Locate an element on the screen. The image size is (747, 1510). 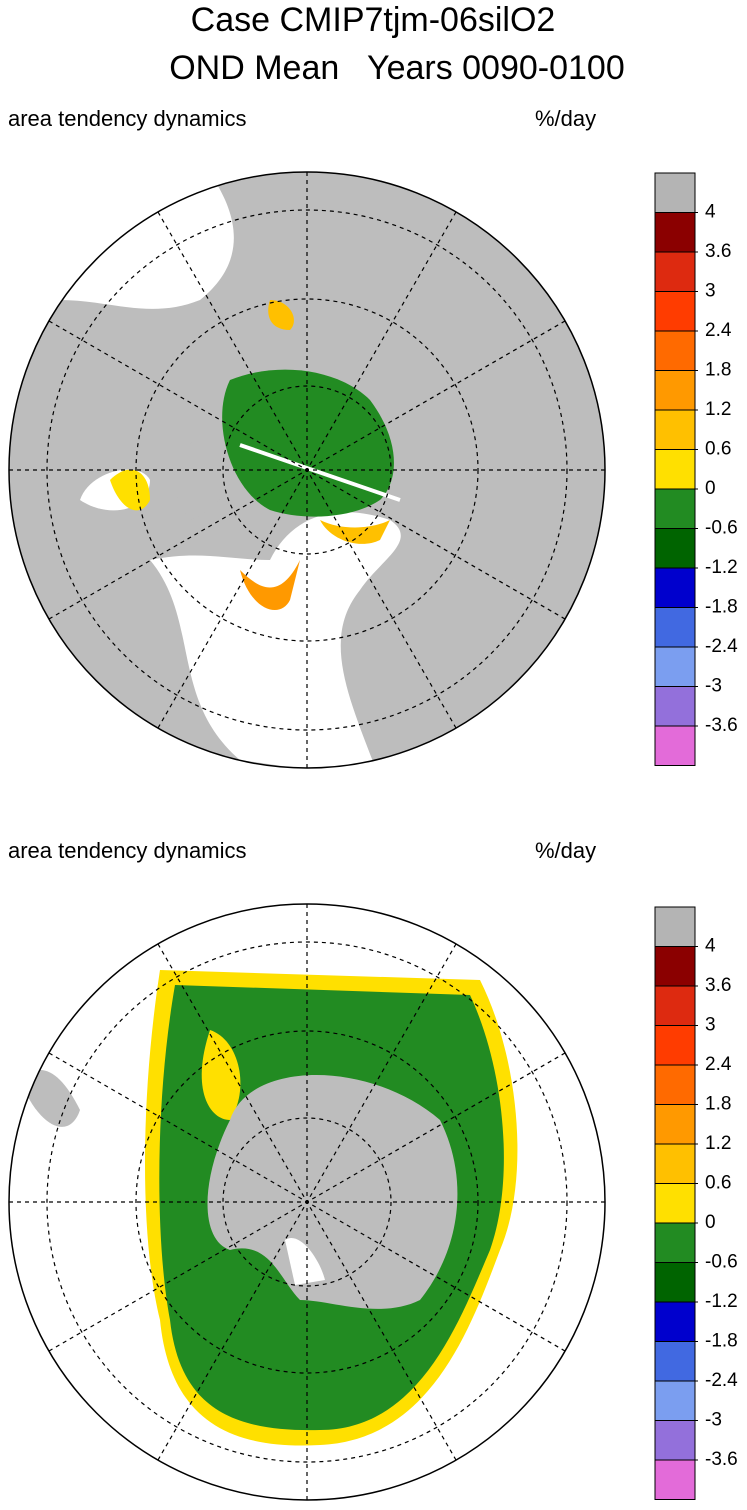
title-line: Case CMIP7tjm-06silO2 is located at coordinates (373, 20).